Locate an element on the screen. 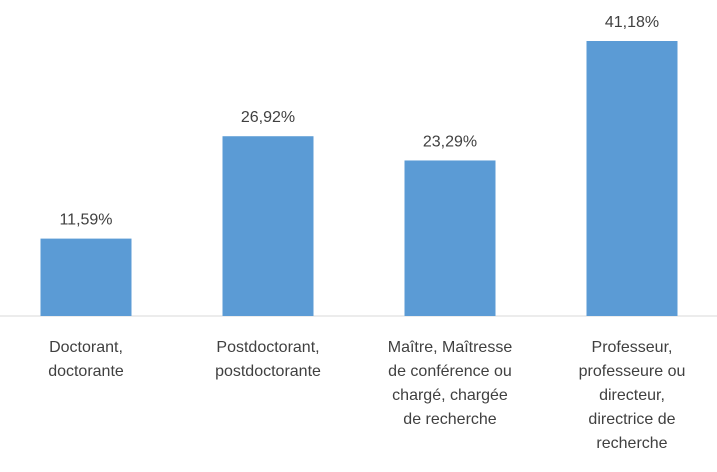 This screenshot has height=472, width=717. value-label: 41,18% is located at coordinates (632, 22).